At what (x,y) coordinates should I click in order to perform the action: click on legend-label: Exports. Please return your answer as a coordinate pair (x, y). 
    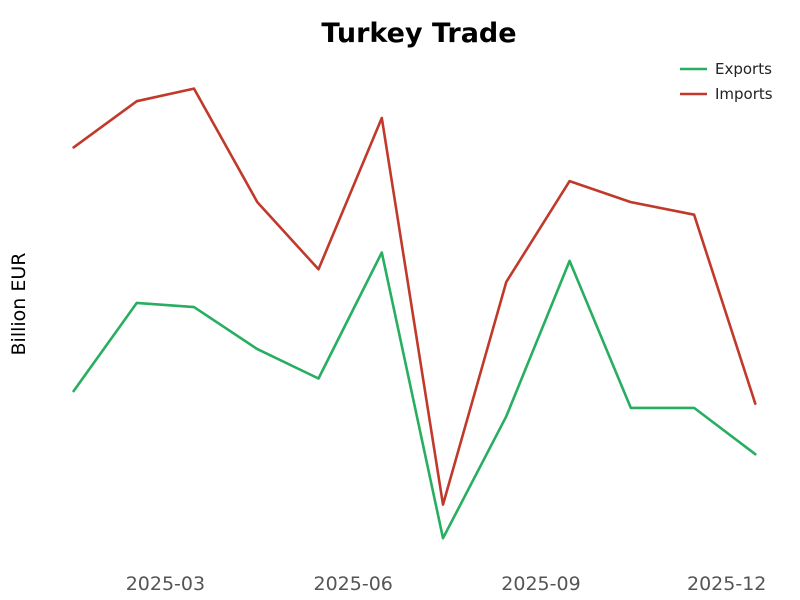
    Looking at the image, I should click on (743, 69).